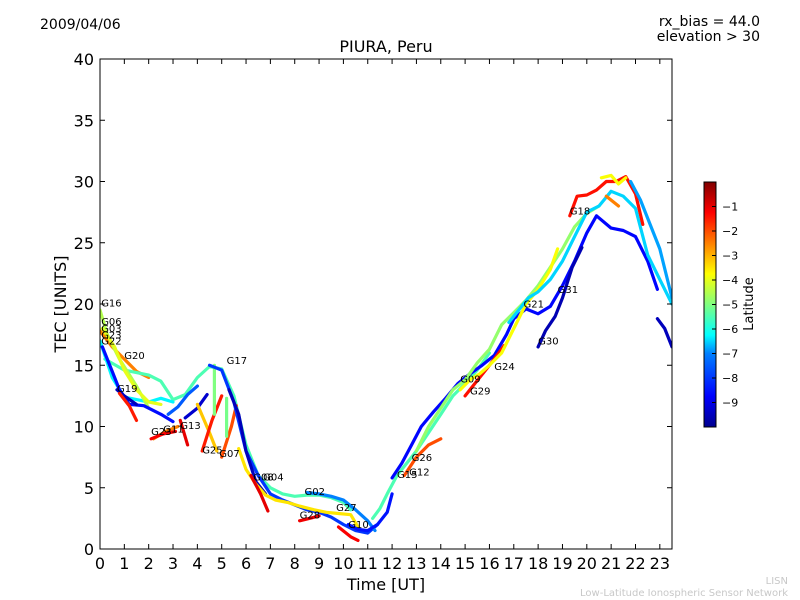  What do you see at coordinates (84, 120) in the screenshot?
I see `y-tick-label: 35` at bounding box center [84, 120].